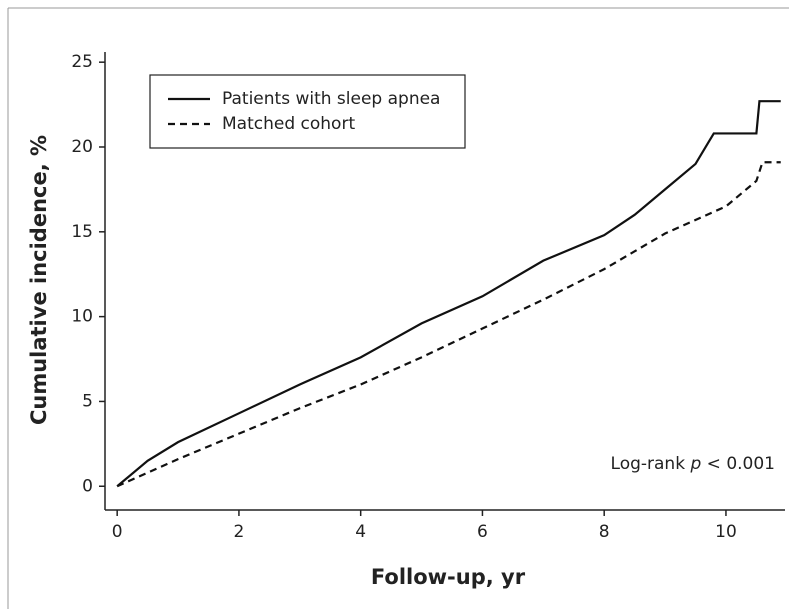 This screenshot has height=609, width=789. What do you see at coordinates (288, 124) in the screenshot?
I see `legend-label: Matched cohort` at bounding box center [288, 124].